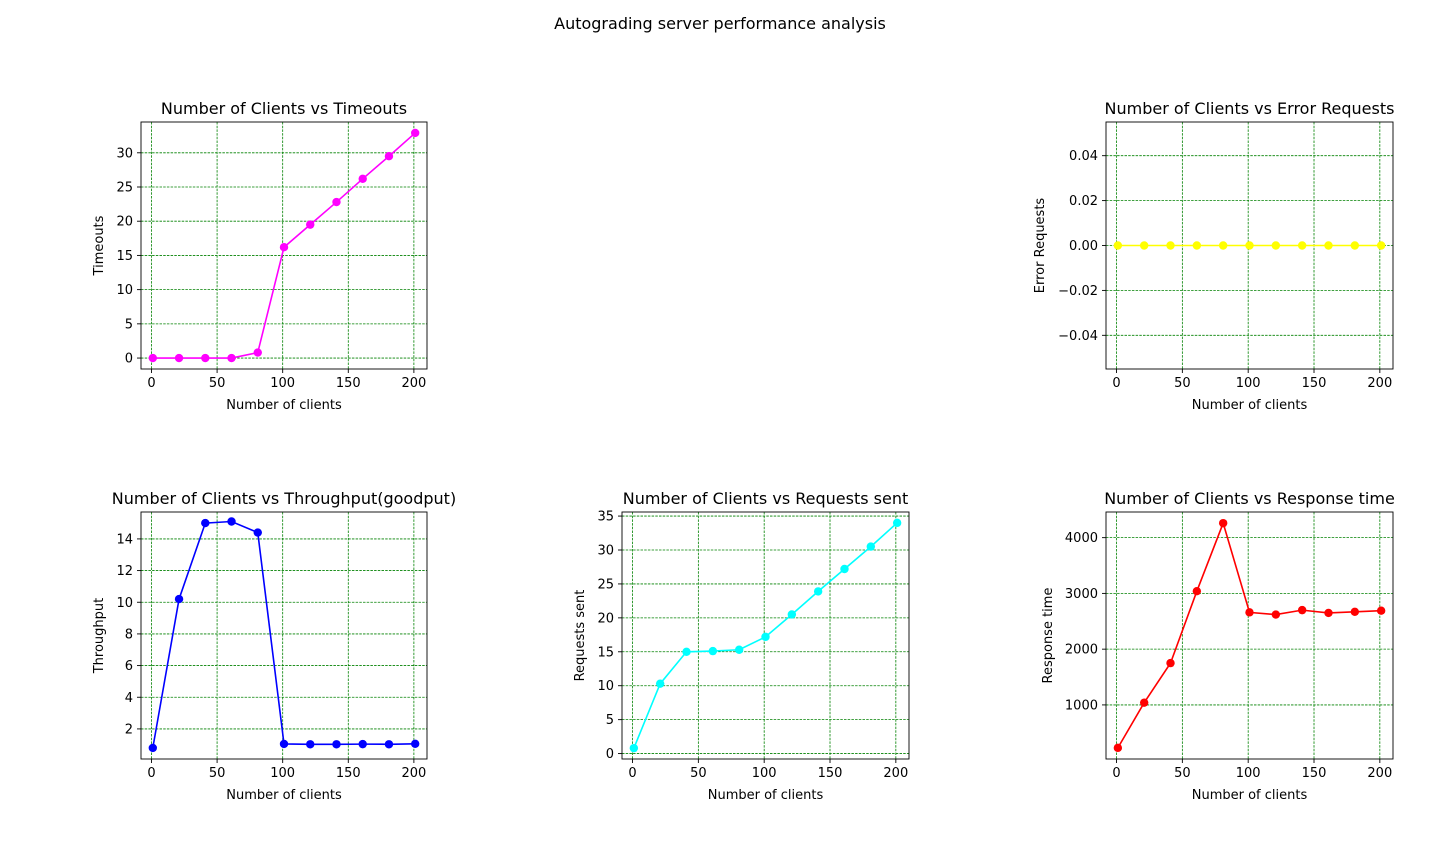  Describe the element at coordinates (1116, 383) in the screenshot. I see `errors-xtick-label-0: 0` at that location.